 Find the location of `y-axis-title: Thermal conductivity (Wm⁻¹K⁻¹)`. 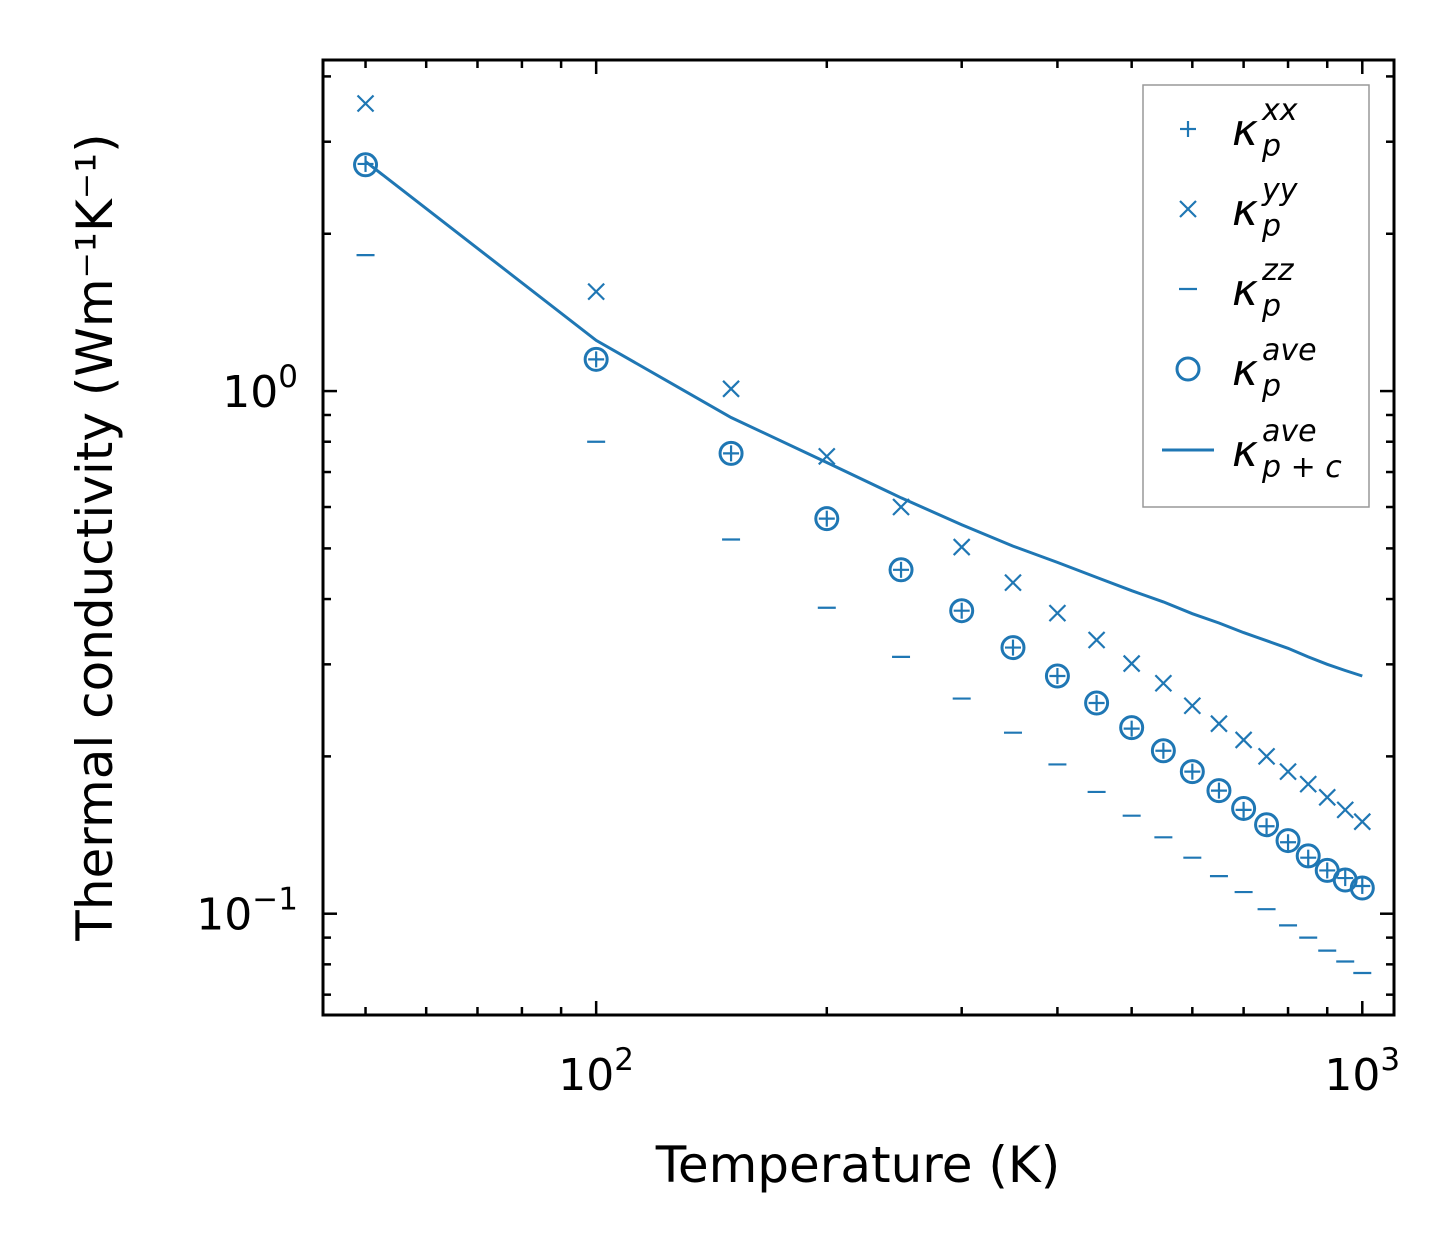

y-axis-title: Thermal conductivity (Wm⁻¹K⁻¹) is located at coordinates (95, 537).